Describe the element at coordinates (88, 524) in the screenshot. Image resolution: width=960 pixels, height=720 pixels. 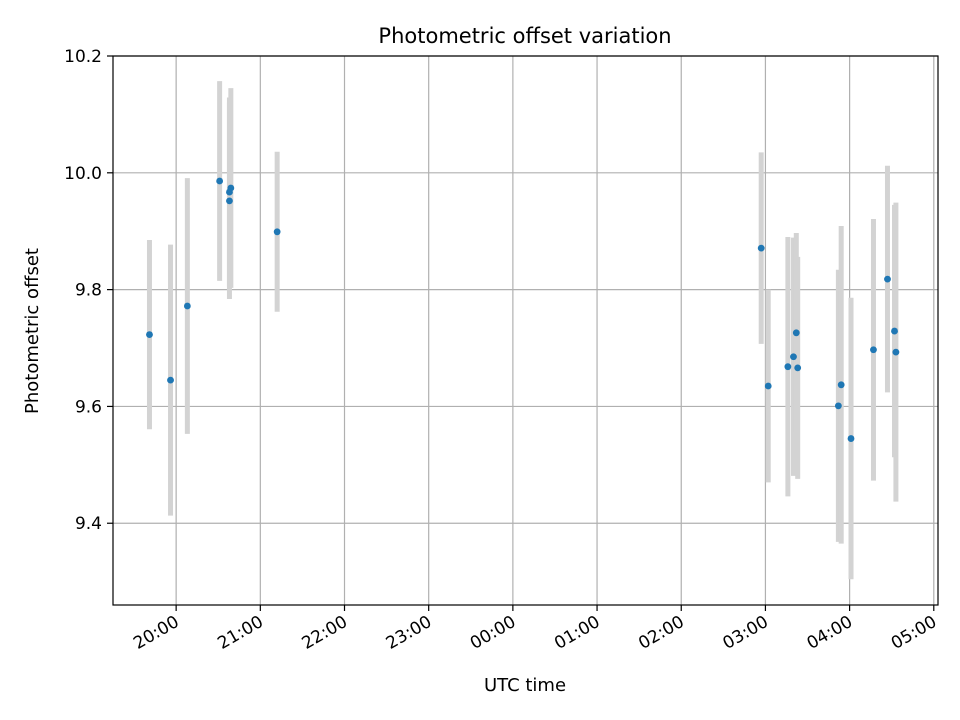
I see `y-tick-label: 9.4` at that location.